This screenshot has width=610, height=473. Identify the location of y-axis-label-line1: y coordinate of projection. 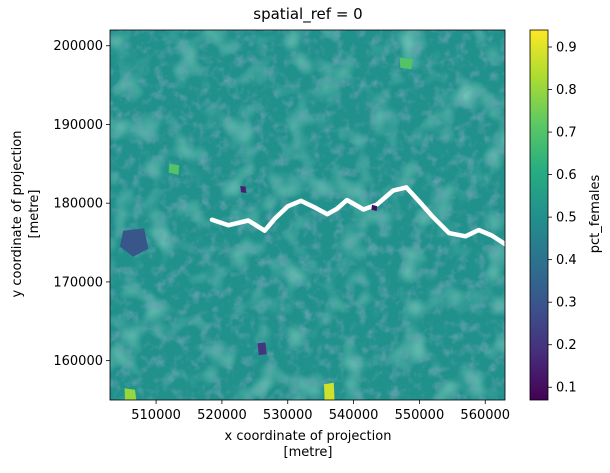
(17, 214).